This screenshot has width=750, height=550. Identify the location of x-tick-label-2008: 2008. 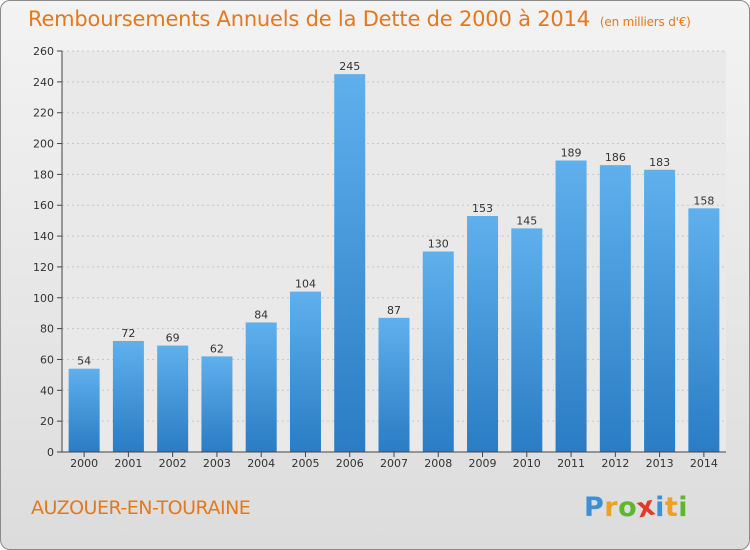
(438, 463).